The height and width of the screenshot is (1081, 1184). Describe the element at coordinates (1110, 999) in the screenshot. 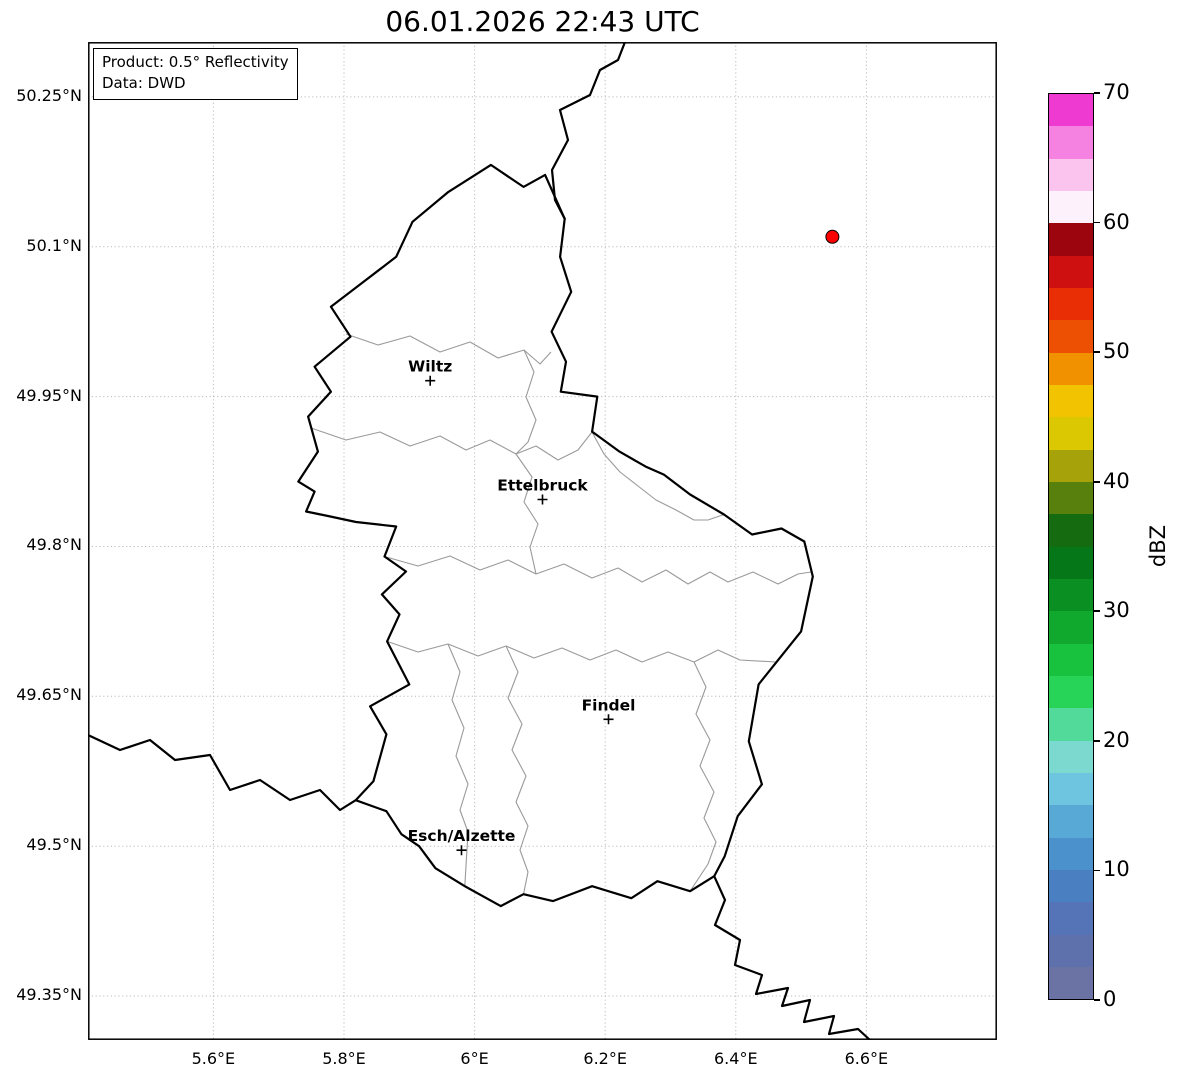

I see `colorbar-tick-label: 0` at that location.